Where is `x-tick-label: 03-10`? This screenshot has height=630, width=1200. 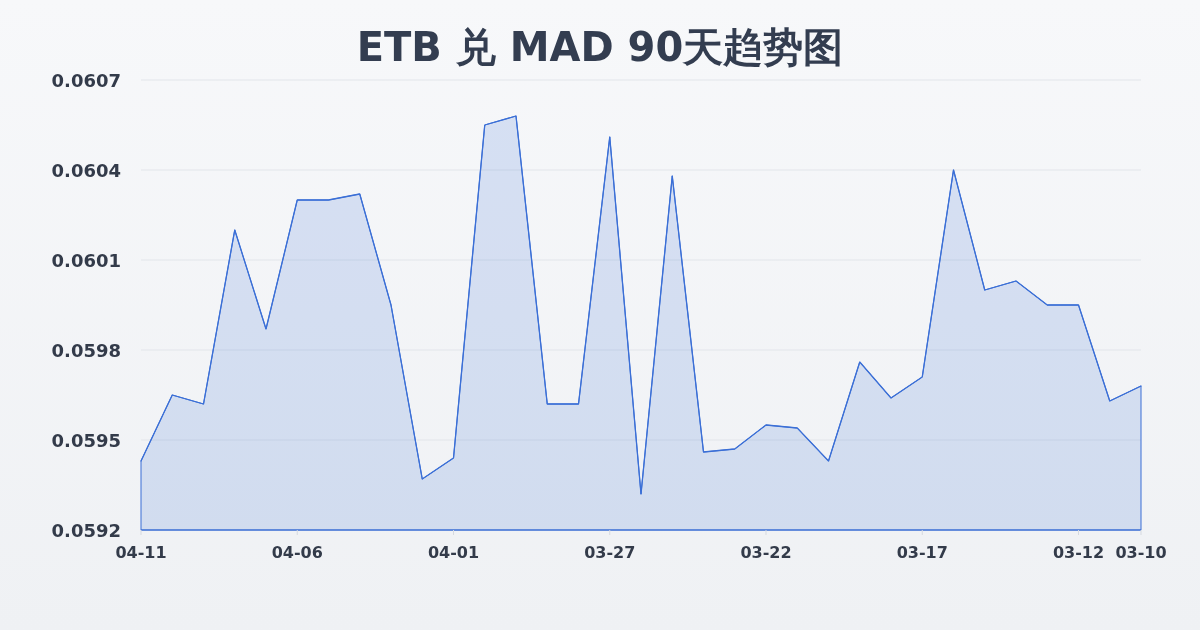 x-tick-label: 03-10 is located at coordinates (1141, 552).